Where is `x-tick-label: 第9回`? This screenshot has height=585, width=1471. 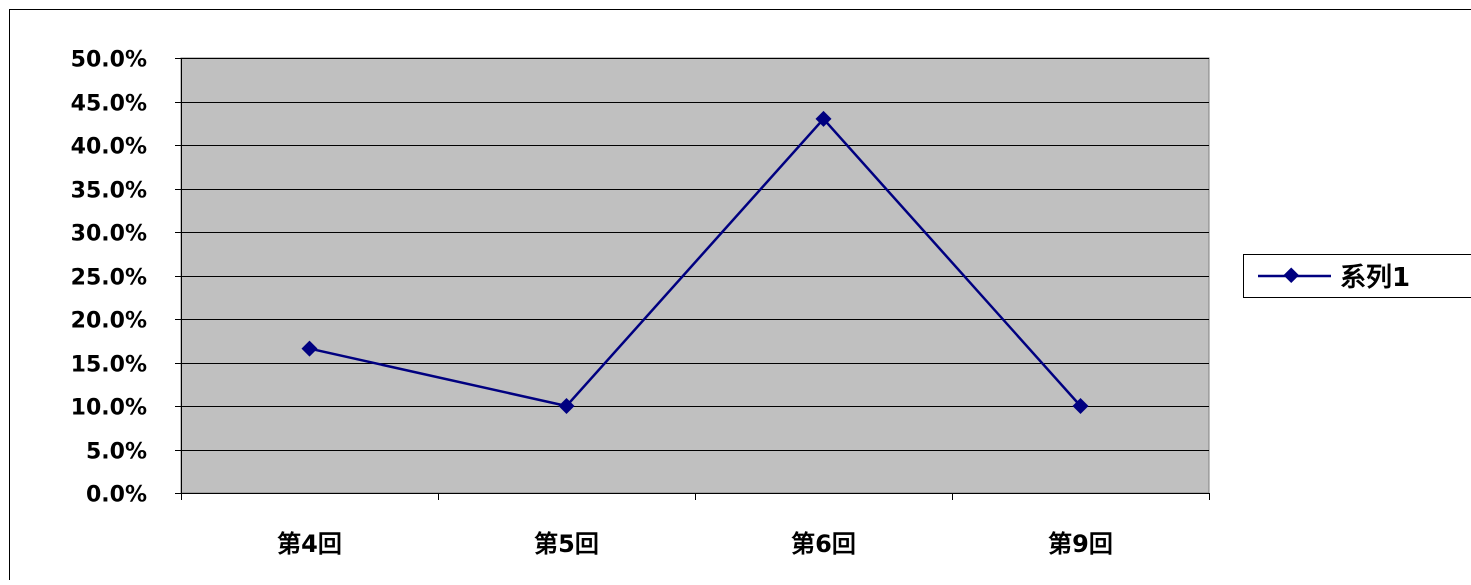 x-tick-label: 第9回 is located at coordinates (1080, 544).